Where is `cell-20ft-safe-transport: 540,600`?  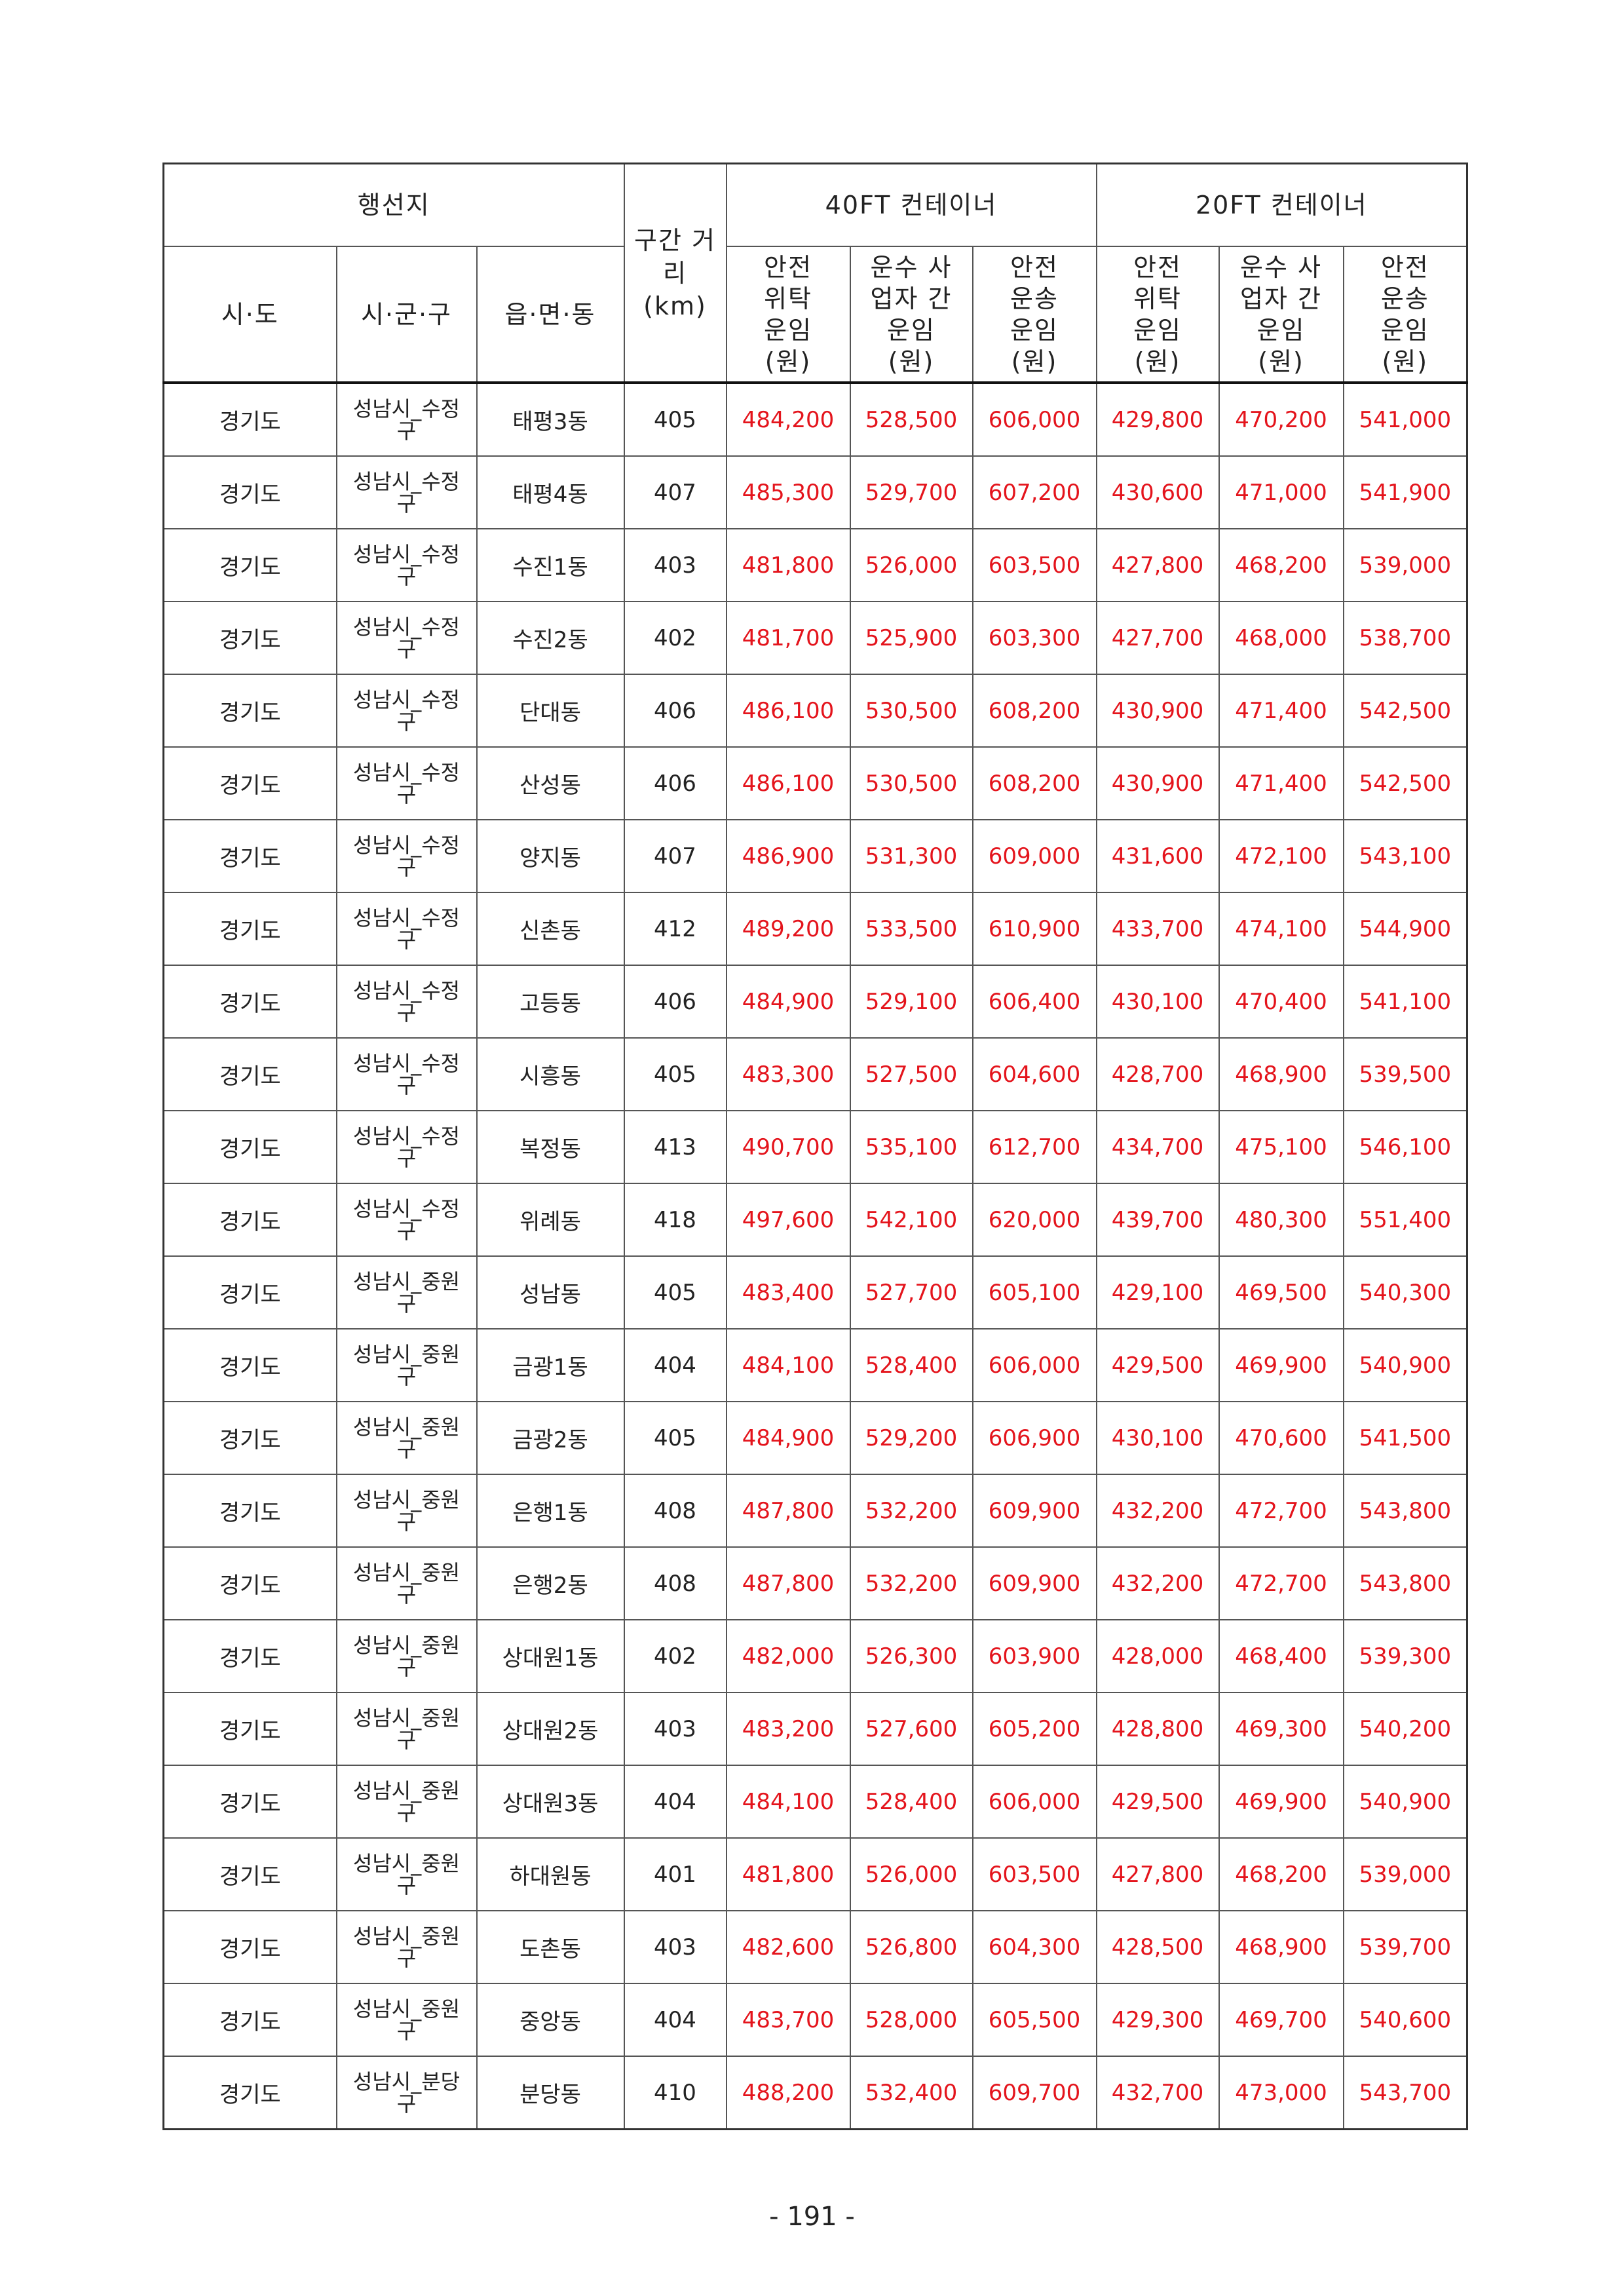 cell-20ft-safe-transport: 540,600 is located at coordinates (1405, 2020).